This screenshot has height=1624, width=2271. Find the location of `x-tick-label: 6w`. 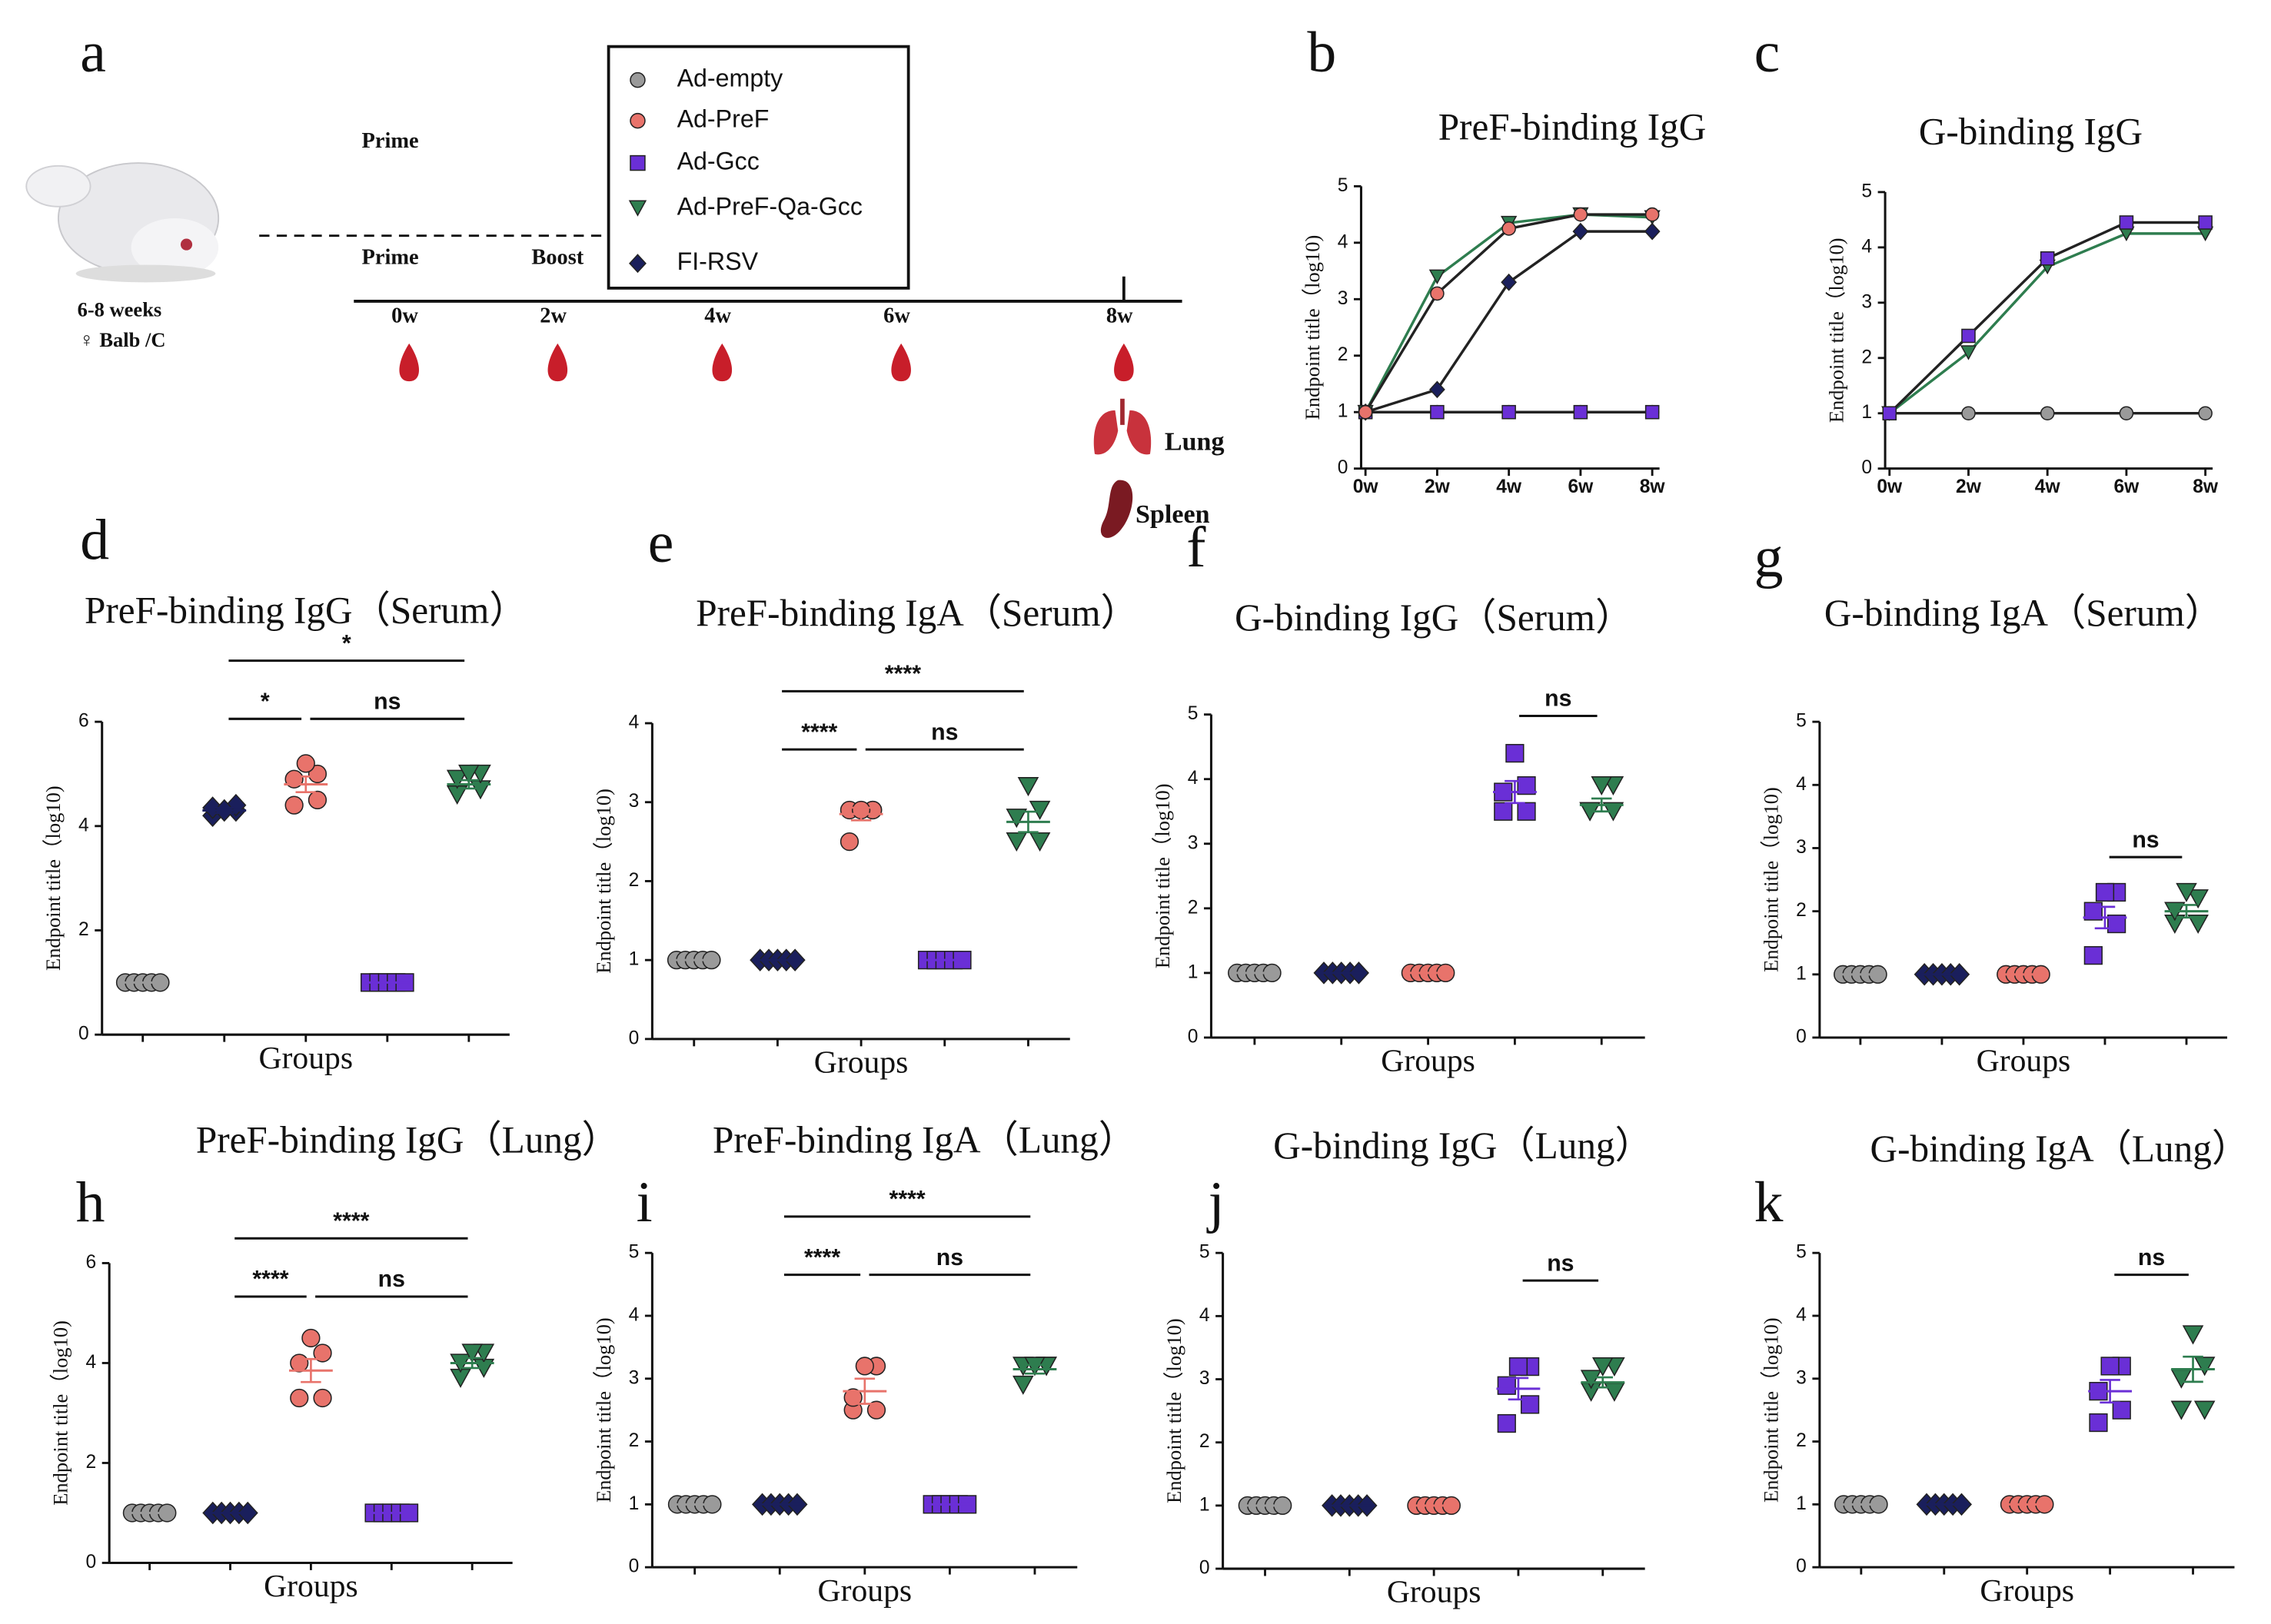

x-tick-label: 6w is located at coordinates (2126, 487).